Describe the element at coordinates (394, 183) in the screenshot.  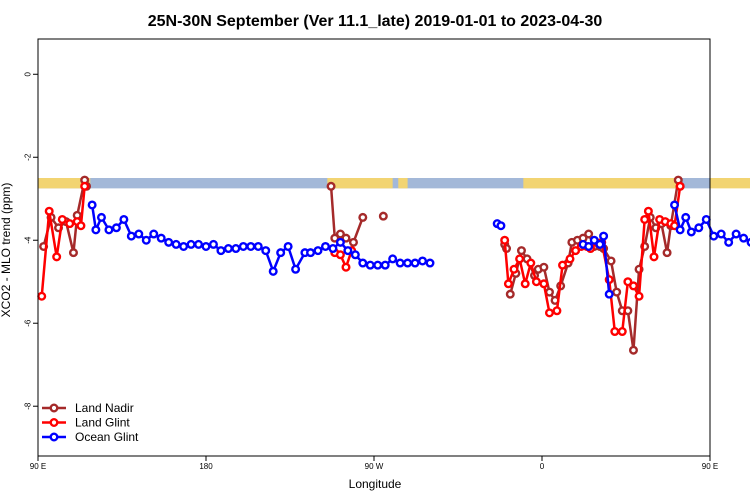
I see `land-ocean-band` at that location.